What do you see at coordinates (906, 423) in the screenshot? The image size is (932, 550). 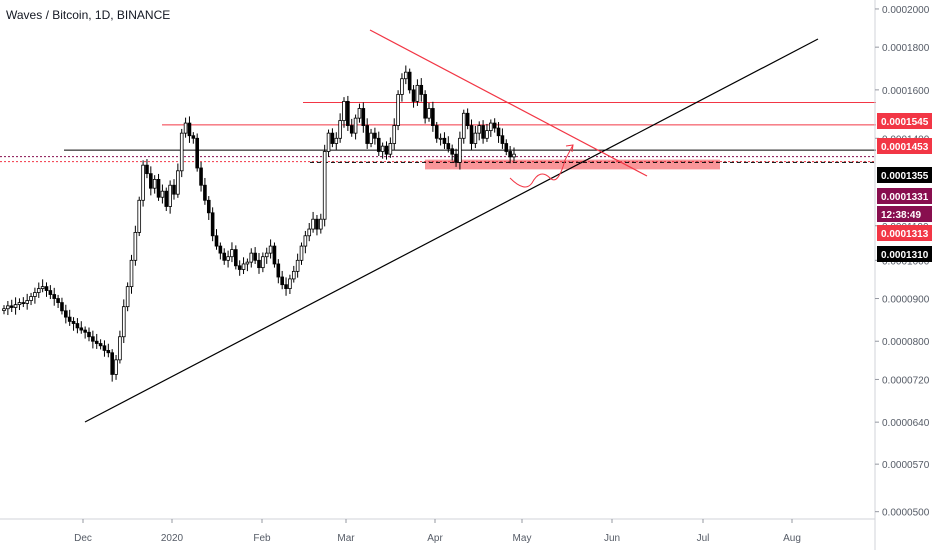 I see `y-tick-label: 0.0000640` at bounding box center [906, 423].